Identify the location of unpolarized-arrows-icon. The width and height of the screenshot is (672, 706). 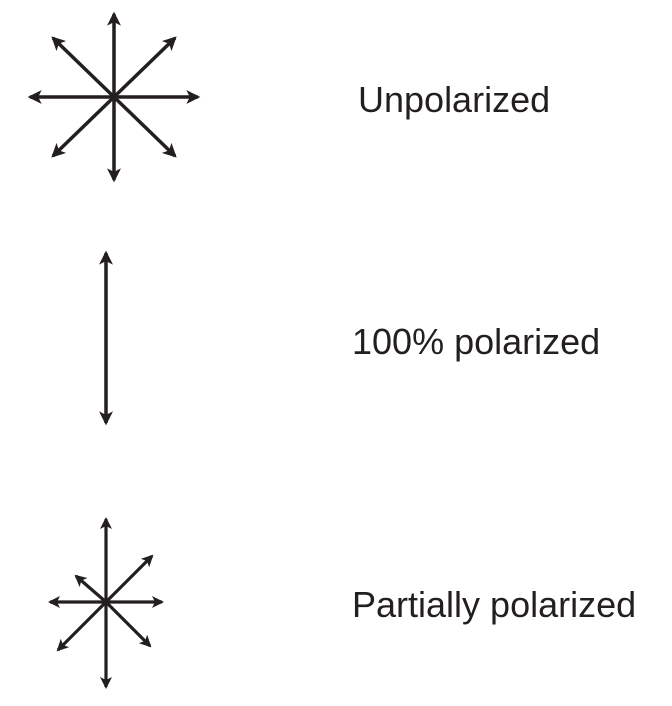
(114, 97).